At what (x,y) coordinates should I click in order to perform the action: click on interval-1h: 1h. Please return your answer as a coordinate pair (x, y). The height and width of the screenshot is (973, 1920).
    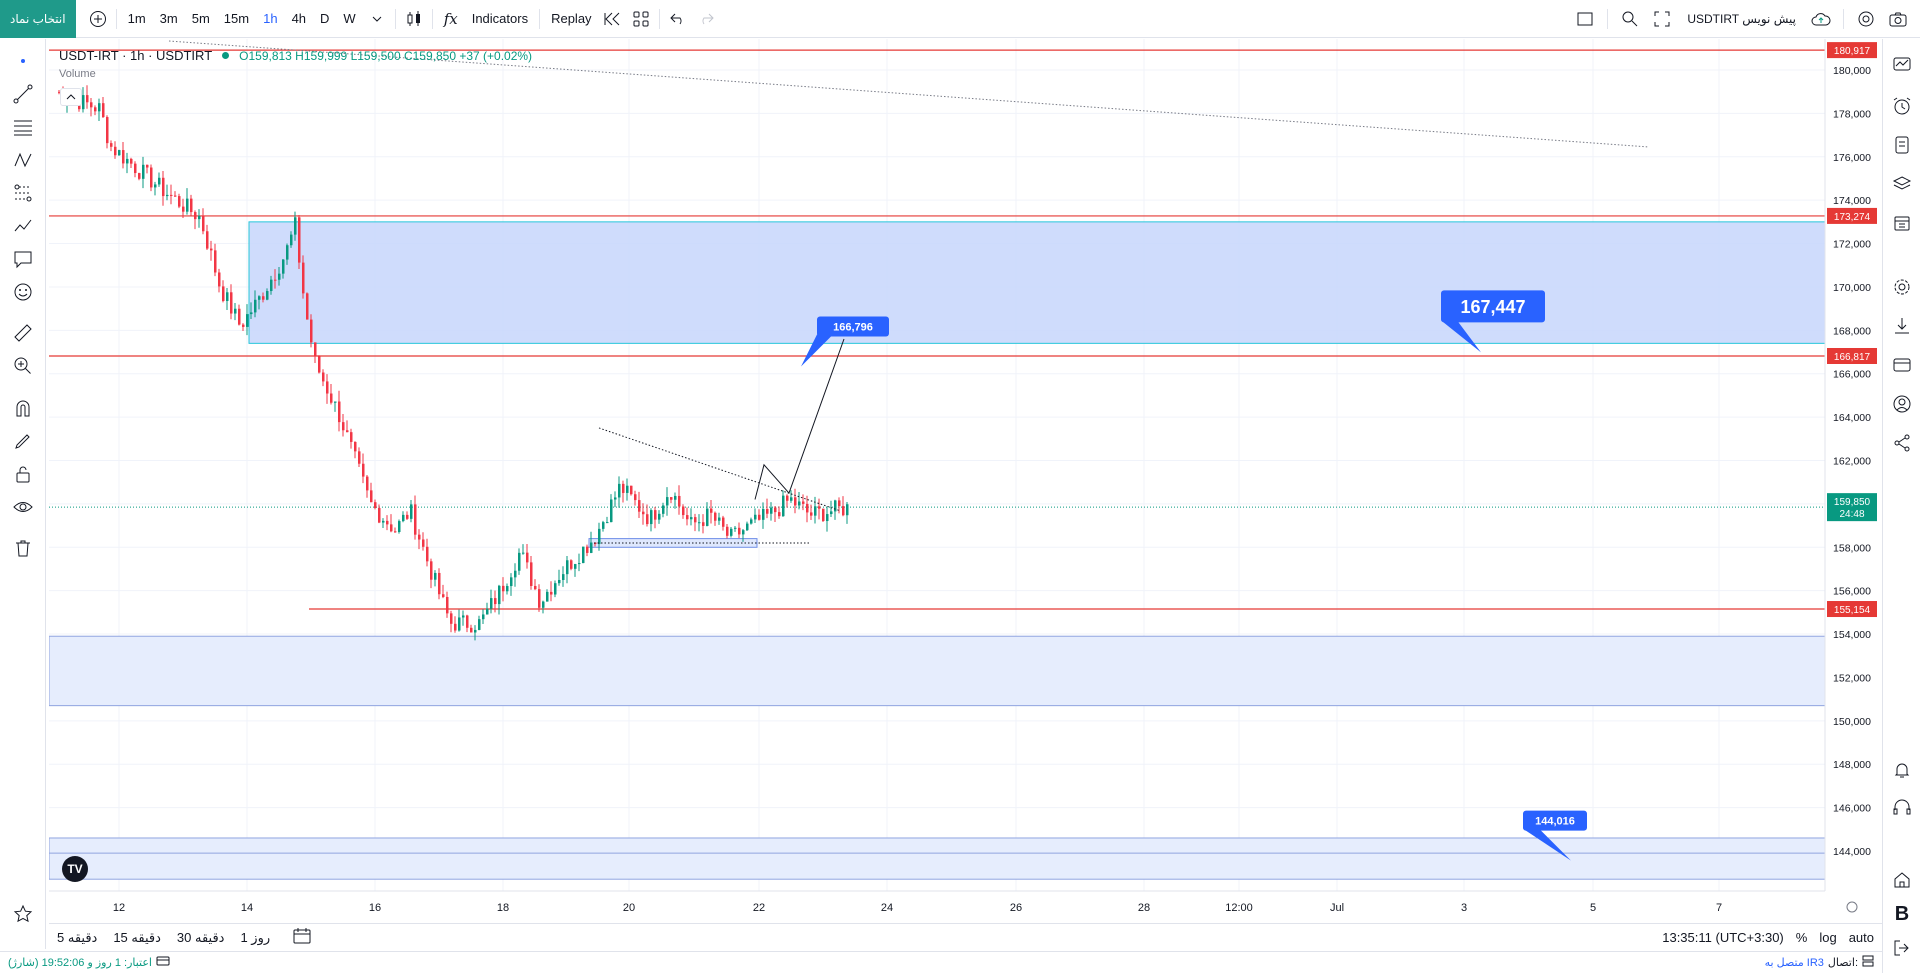
    Looking at the image, I should click on (270, 18).